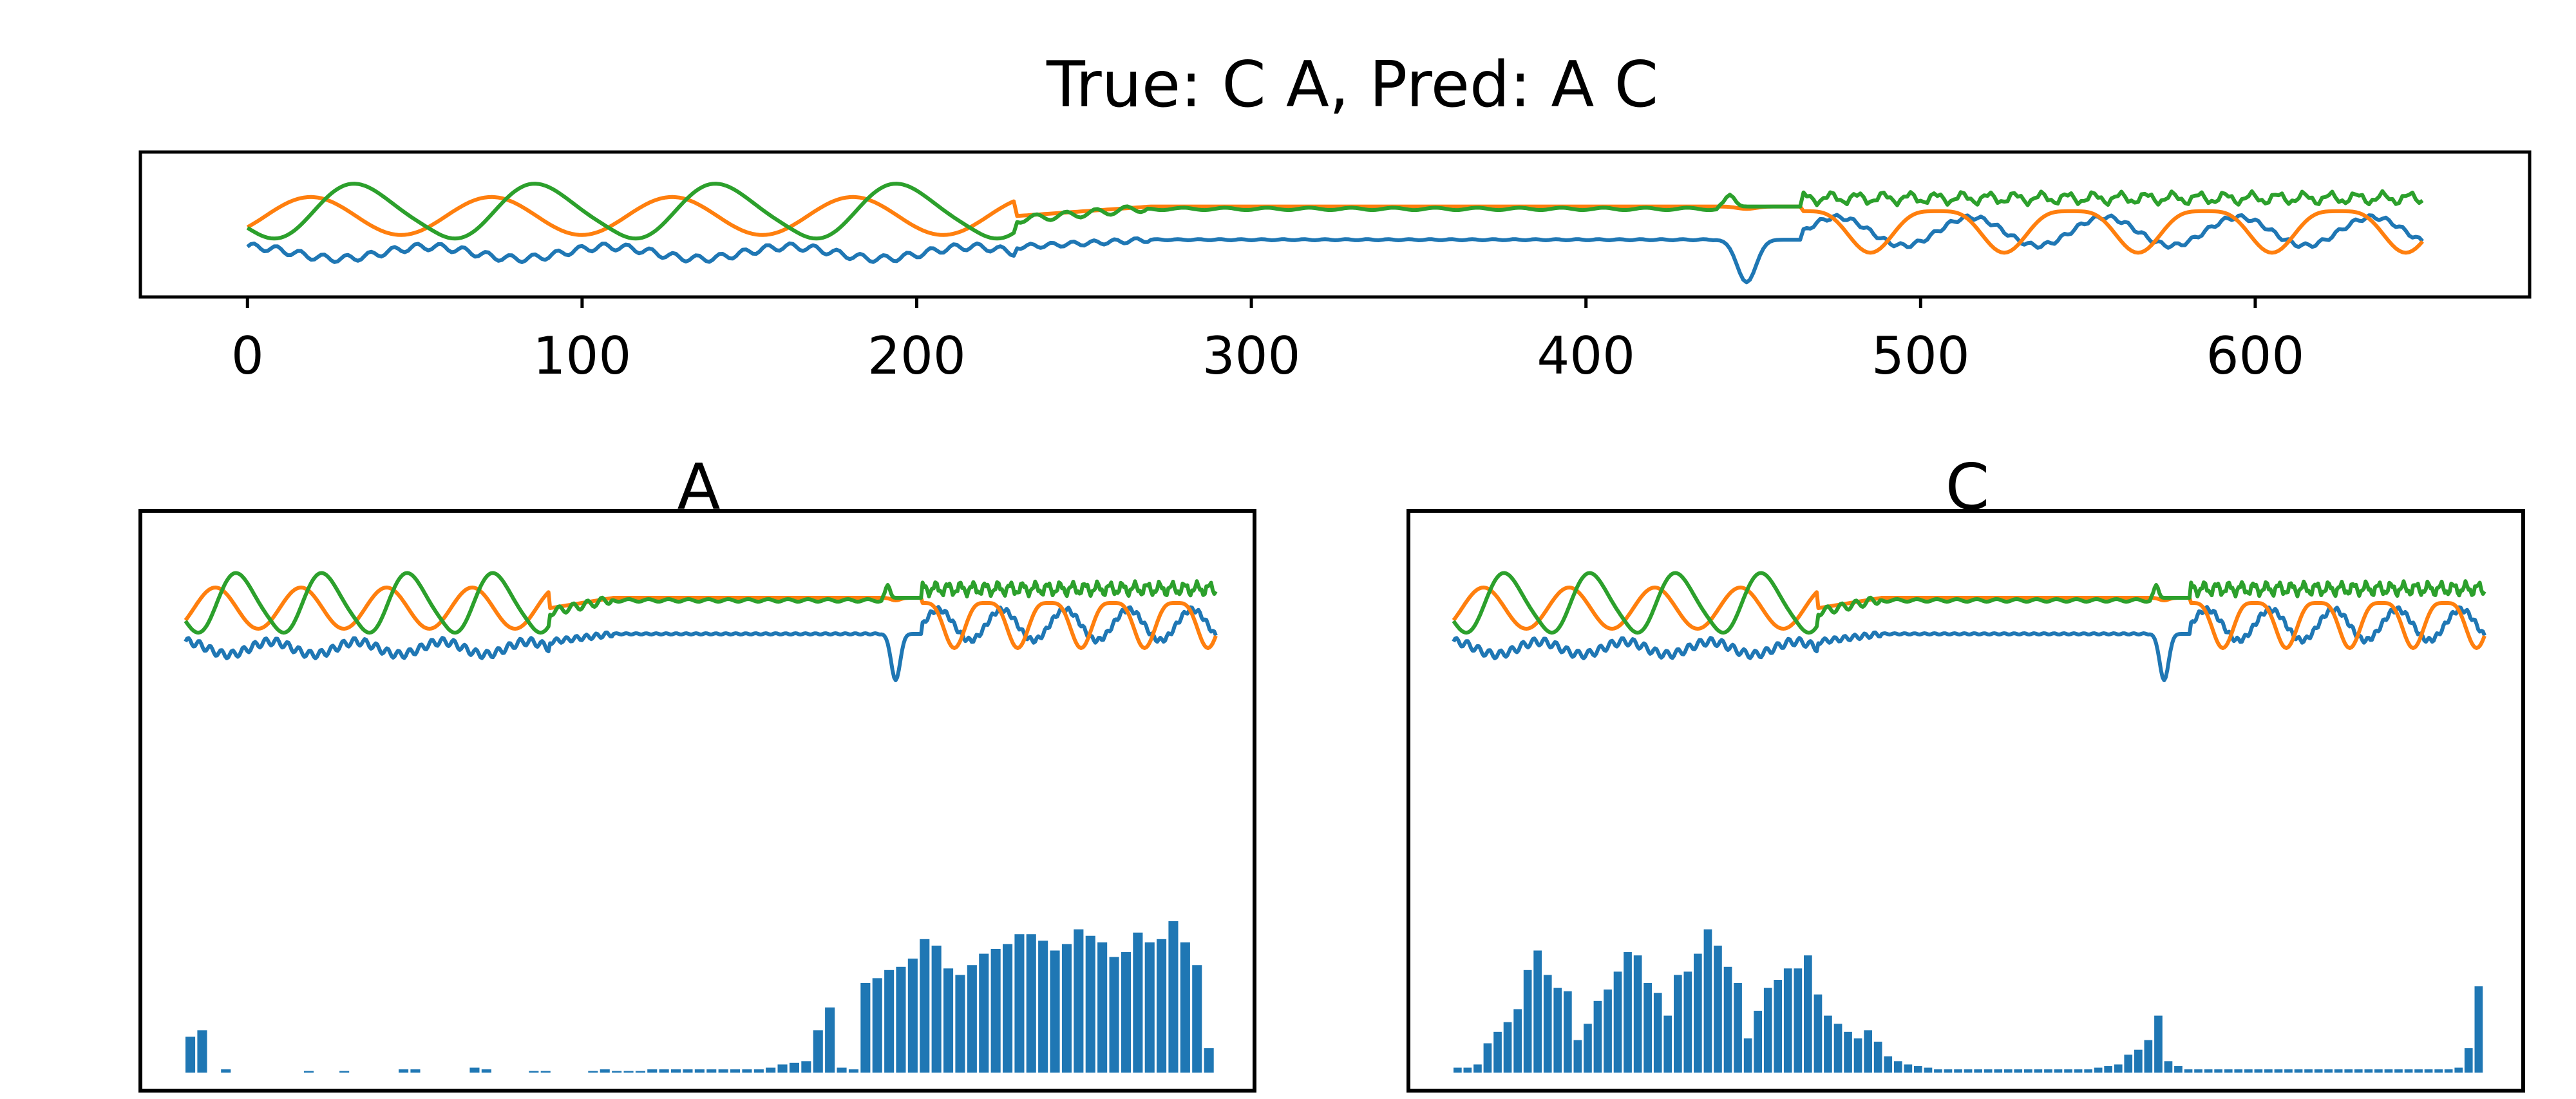 This screenshot has width=2576, height=1099. Describe the element at coordinates (248, 356) in the screenshot. I see `x-tick-label: 0` at that location.